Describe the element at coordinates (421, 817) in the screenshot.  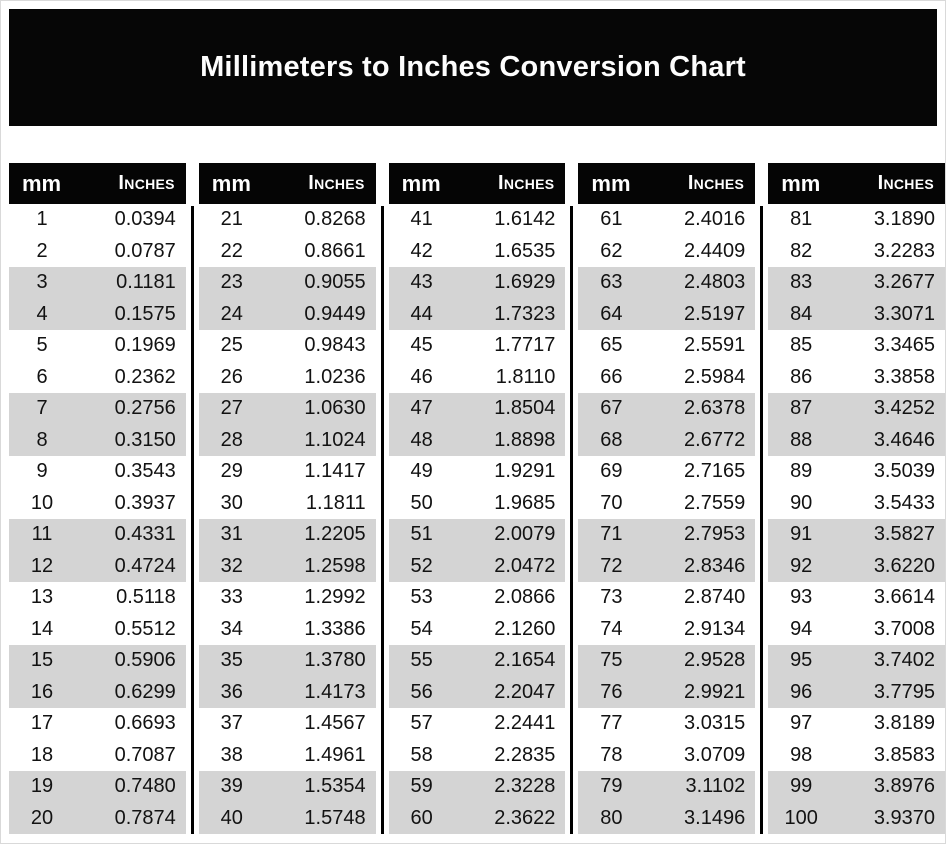
I see `mm-value: 60` at that location.